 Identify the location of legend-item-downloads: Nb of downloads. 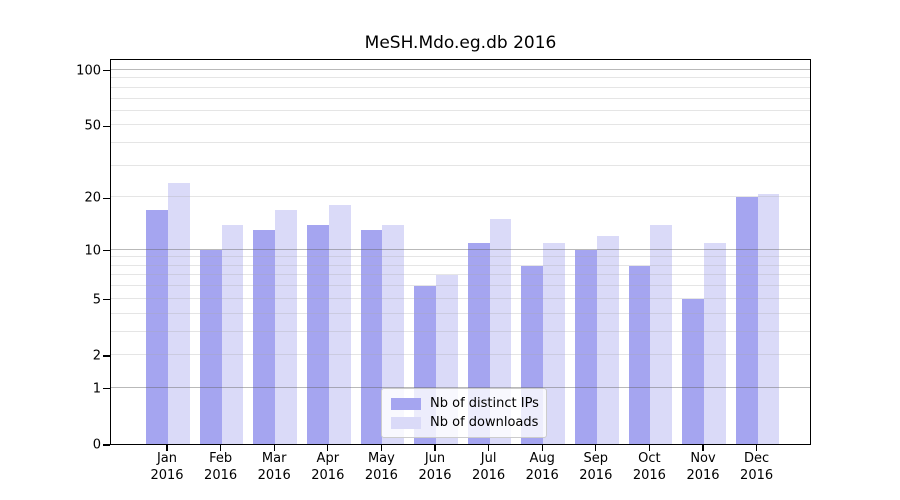
(465, 422).